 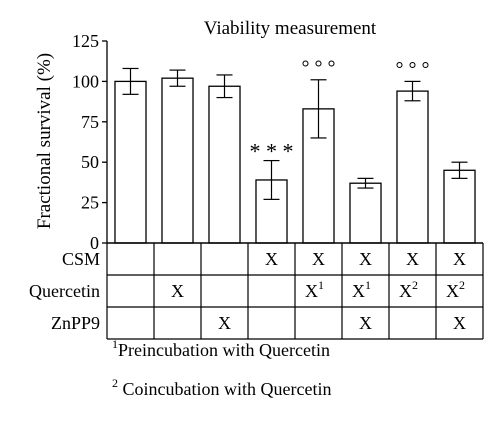 What do you see at coordinates (272, 151) in the screenshot?
I see `significance-mark-4: * * *` at bounding box center [272, 151].